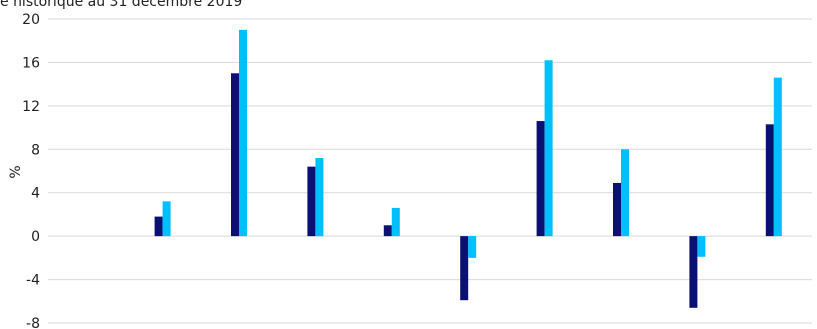 The image size is (817, 329). What do you see at coordinates (35, 150) in the screenshot?
I see `y-tick-label: 8` at bounding box center [35, 150].